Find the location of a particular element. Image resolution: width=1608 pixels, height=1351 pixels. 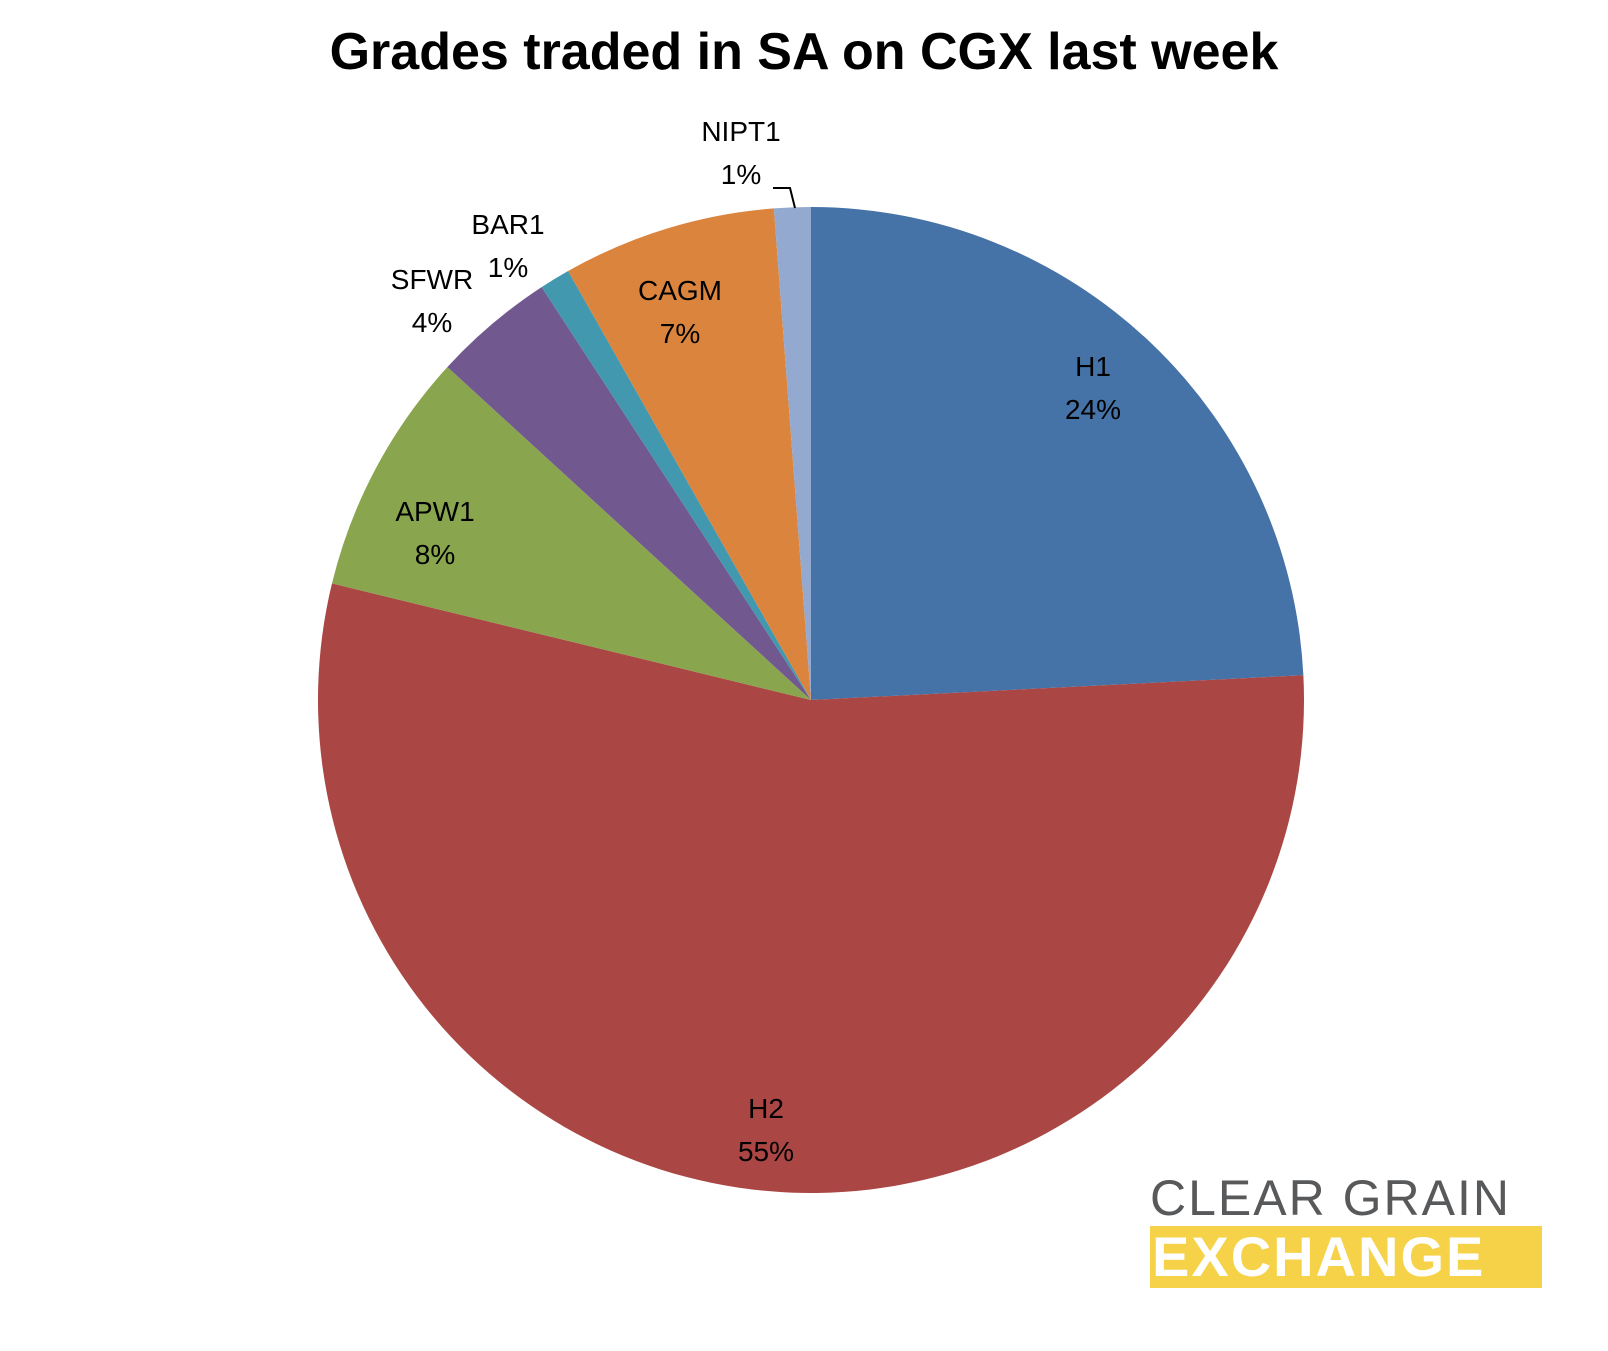

slice-pct-label-h2: 55% is located at coordinates (766, 1151).